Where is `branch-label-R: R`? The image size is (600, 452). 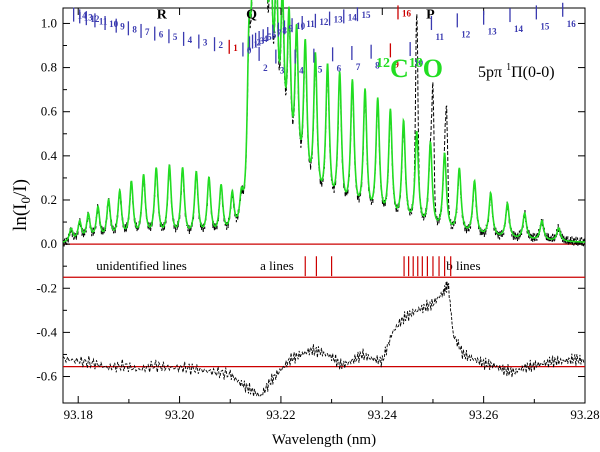
branch-label-R: R is located at coordinates (162, 15).